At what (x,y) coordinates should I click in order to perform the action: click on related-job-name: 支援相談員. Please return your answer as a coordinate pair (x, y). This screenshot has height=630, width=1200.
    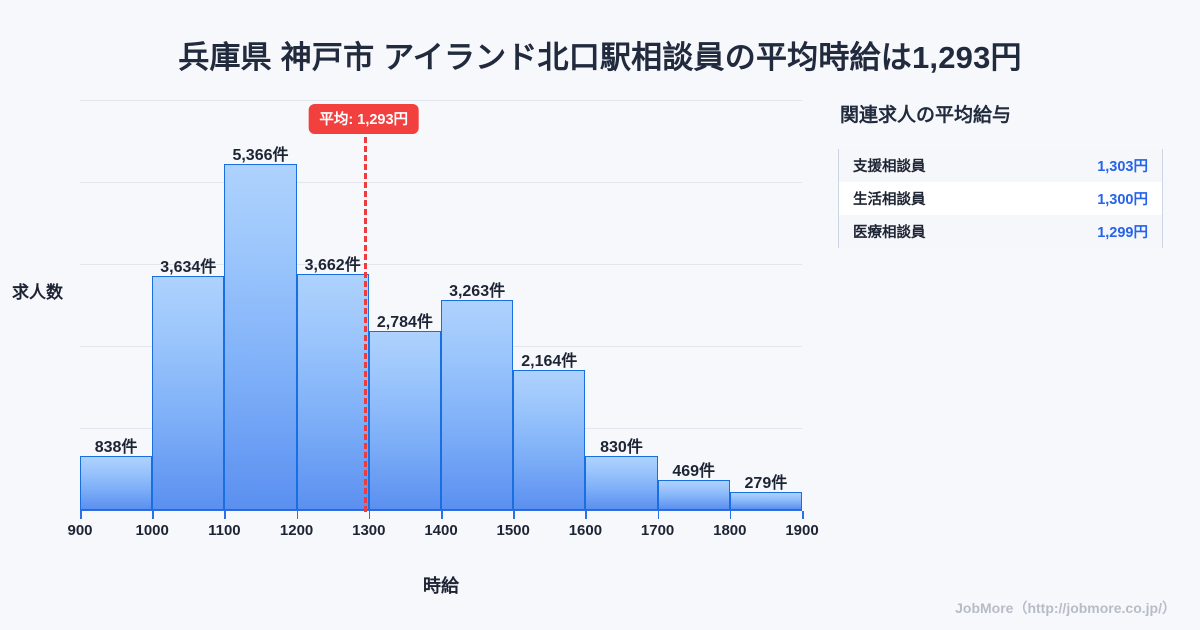
    Looking at the image, I should click on (889, 167).